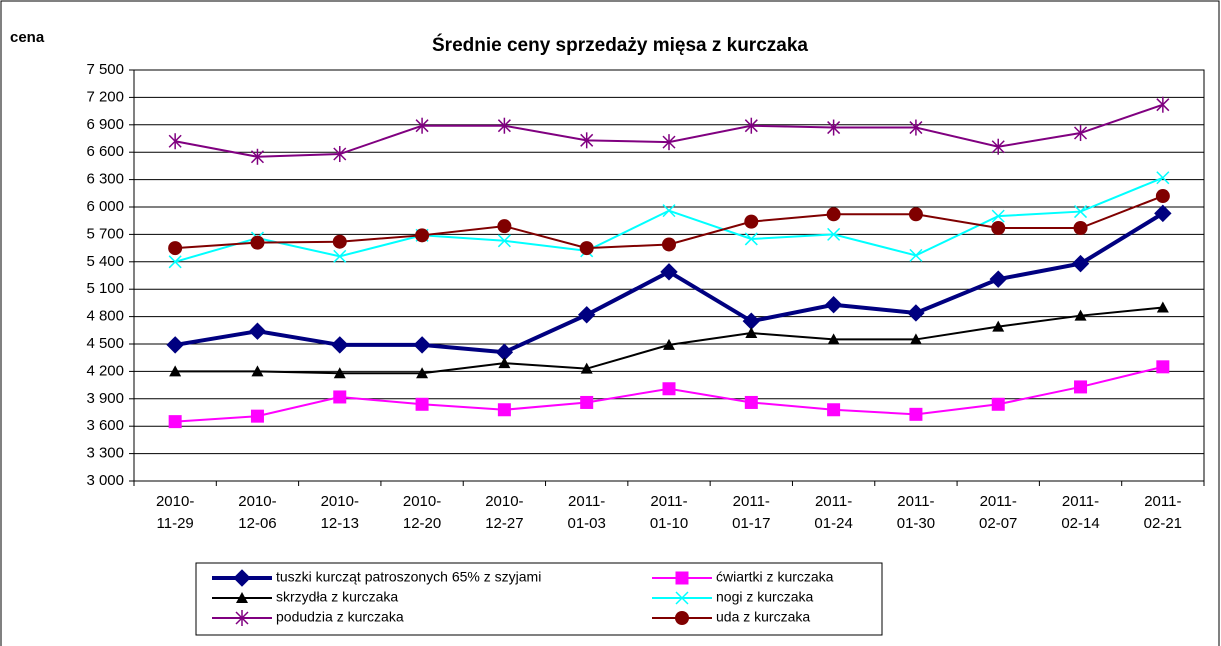 This screenshot has width=1221, height=646. What do you see at coordinates (337, 597) in the screenshot?
I see `legend-label: skrzydła z kurczaka` at bounding box center [337, 597].